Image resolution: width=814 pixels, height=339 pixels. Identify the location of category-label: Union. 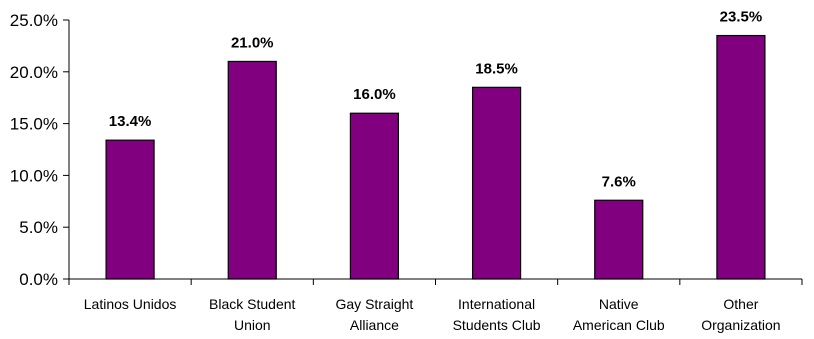
(252, 325).